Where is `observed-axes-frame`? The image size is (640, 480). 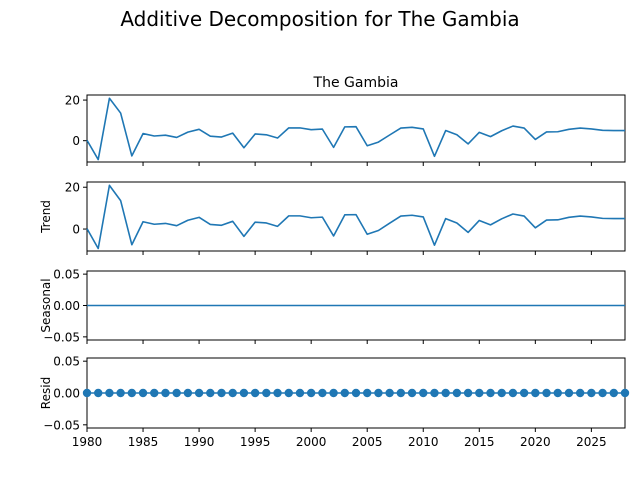 observed-axes-frame is located at coordinates (356, 128).